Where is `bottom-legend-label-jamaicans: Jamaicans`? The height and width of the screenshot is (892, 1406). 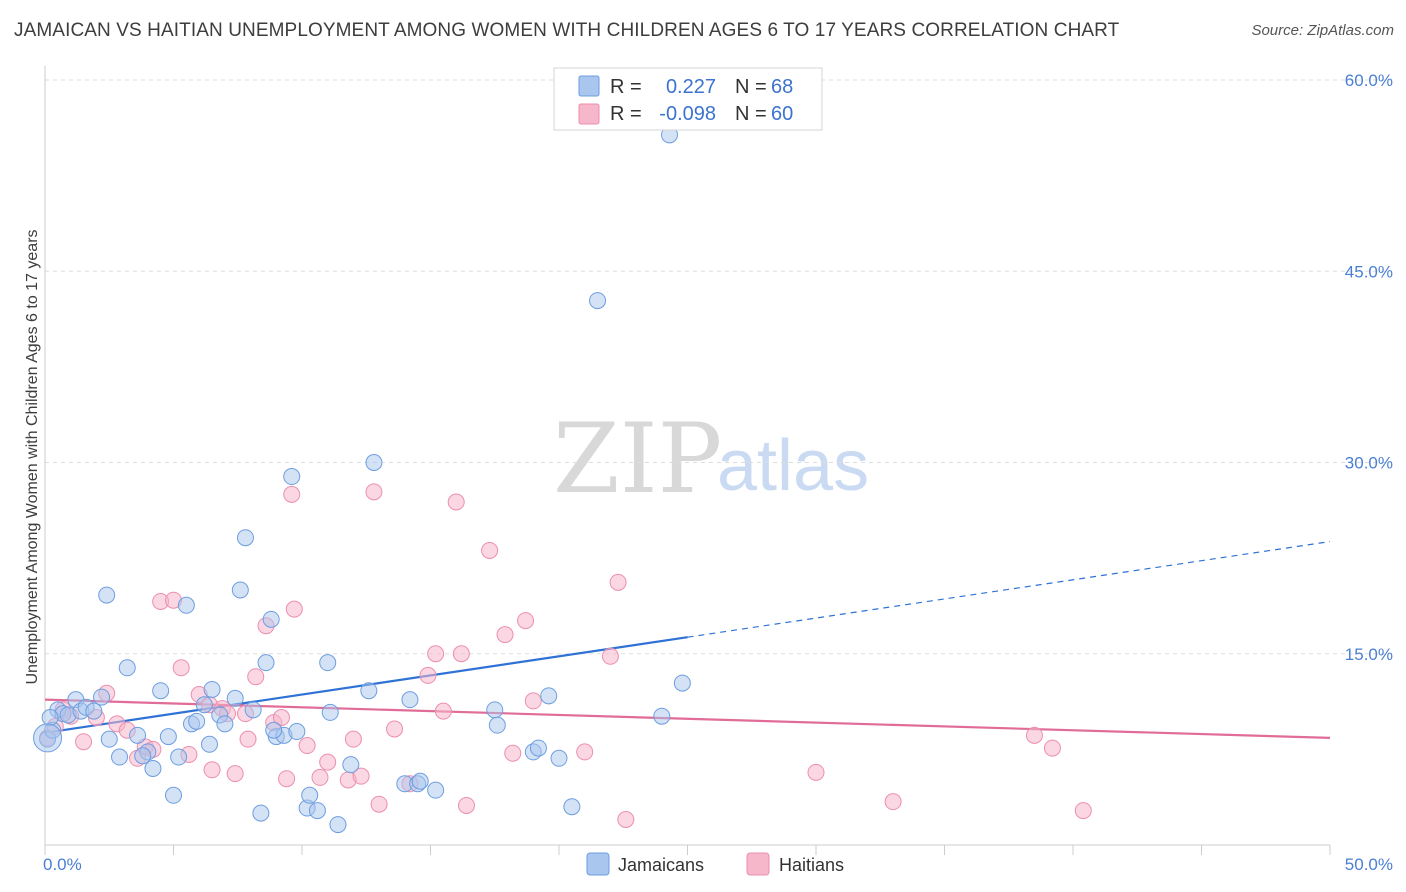
bottom-legend-label-jamaicans: Jamaicans is located at coordinates (661, 865).